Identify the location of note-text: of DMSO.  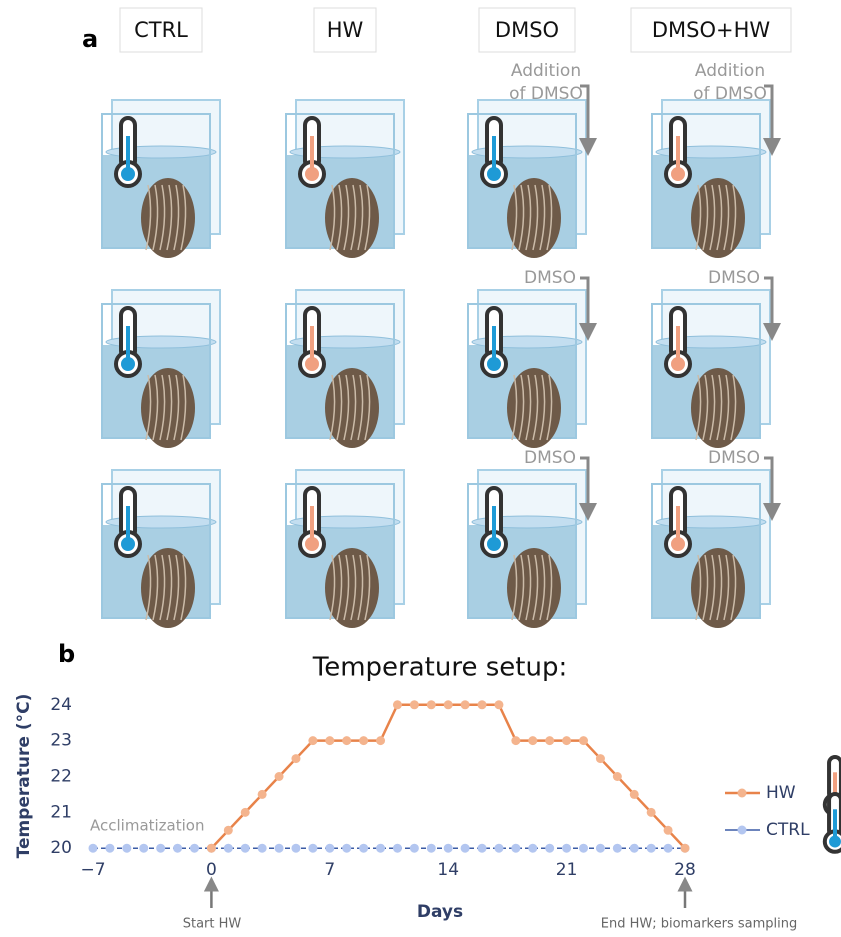
(546, 94).